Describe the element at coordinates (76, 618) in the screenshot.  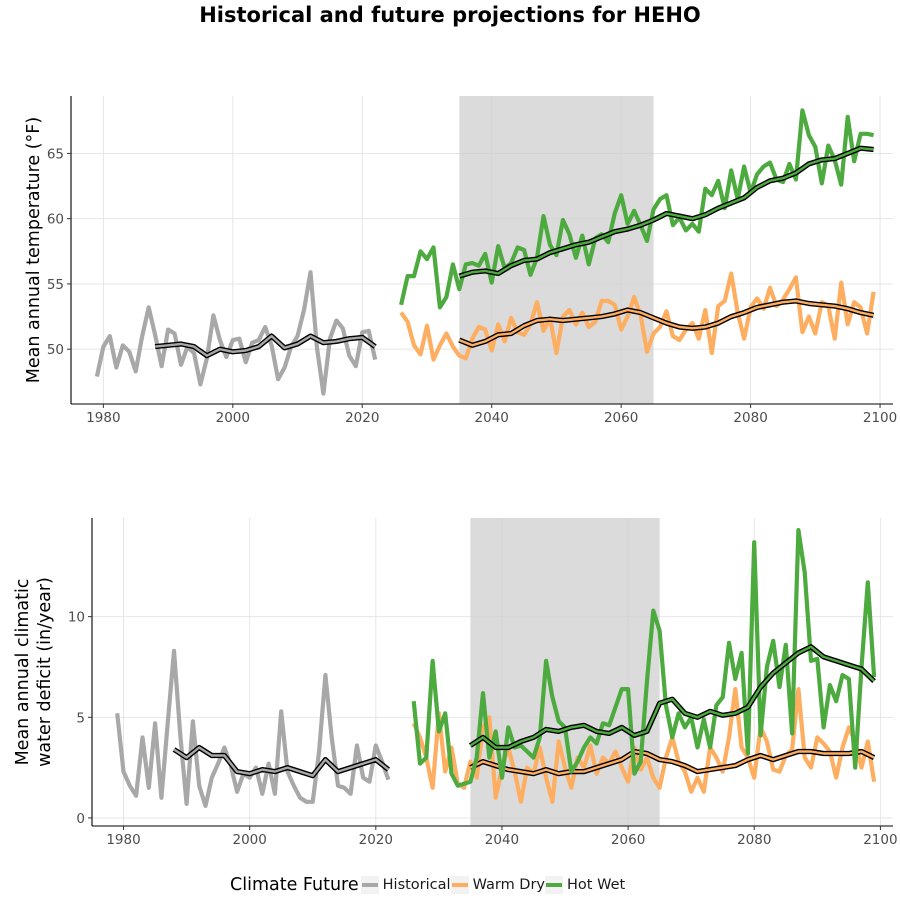
I see `y-tick-label-10: 10` at that location.